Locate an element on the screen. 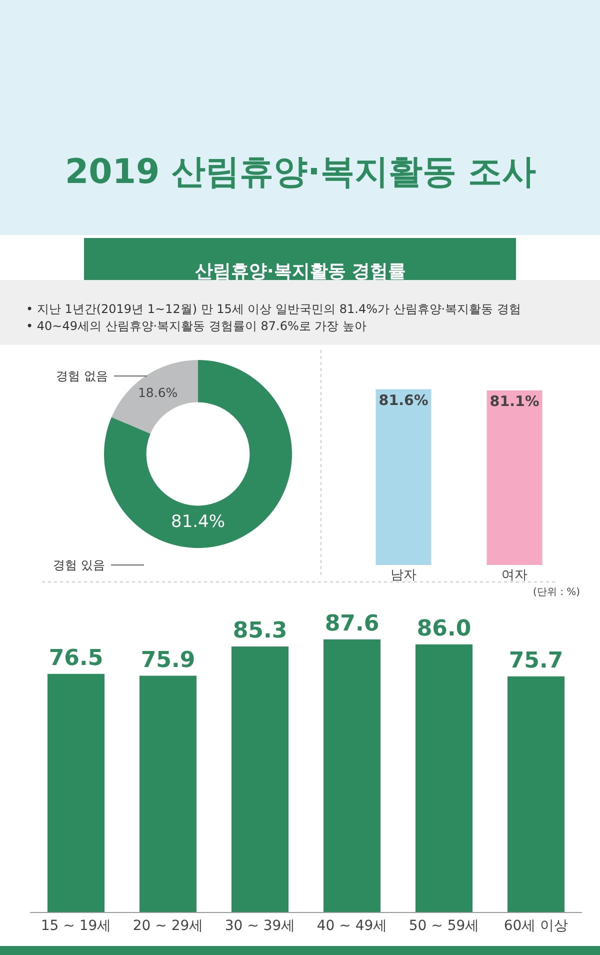 The width and height of the screenshot is (600, 955). data-label: 18.6% is located at coordinates (158, 392).